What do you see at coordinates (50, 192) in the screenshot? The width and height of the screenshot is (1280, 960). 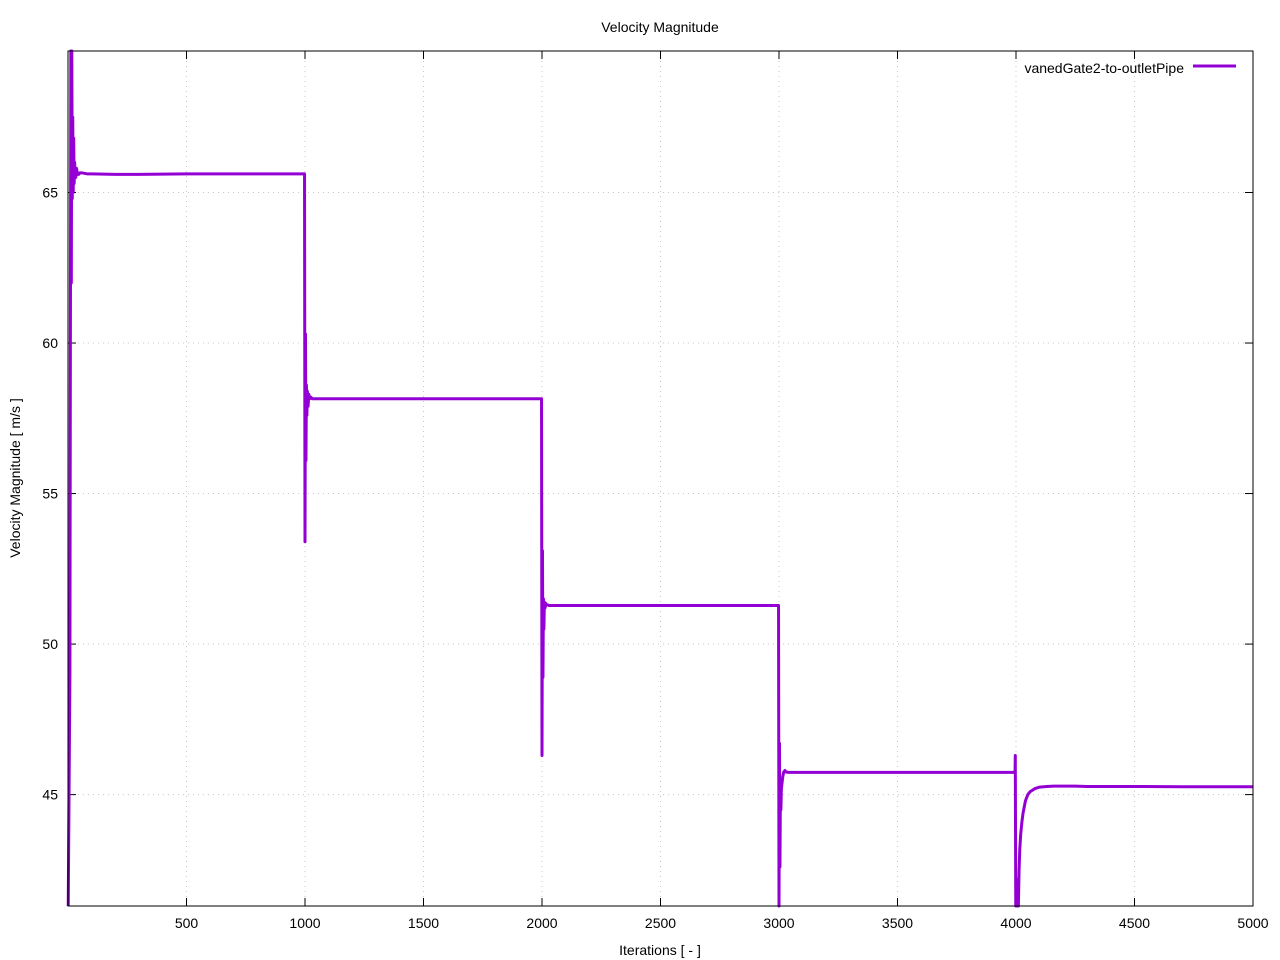 I see `y-tick-label: 65` at bounding box center [50, 192].